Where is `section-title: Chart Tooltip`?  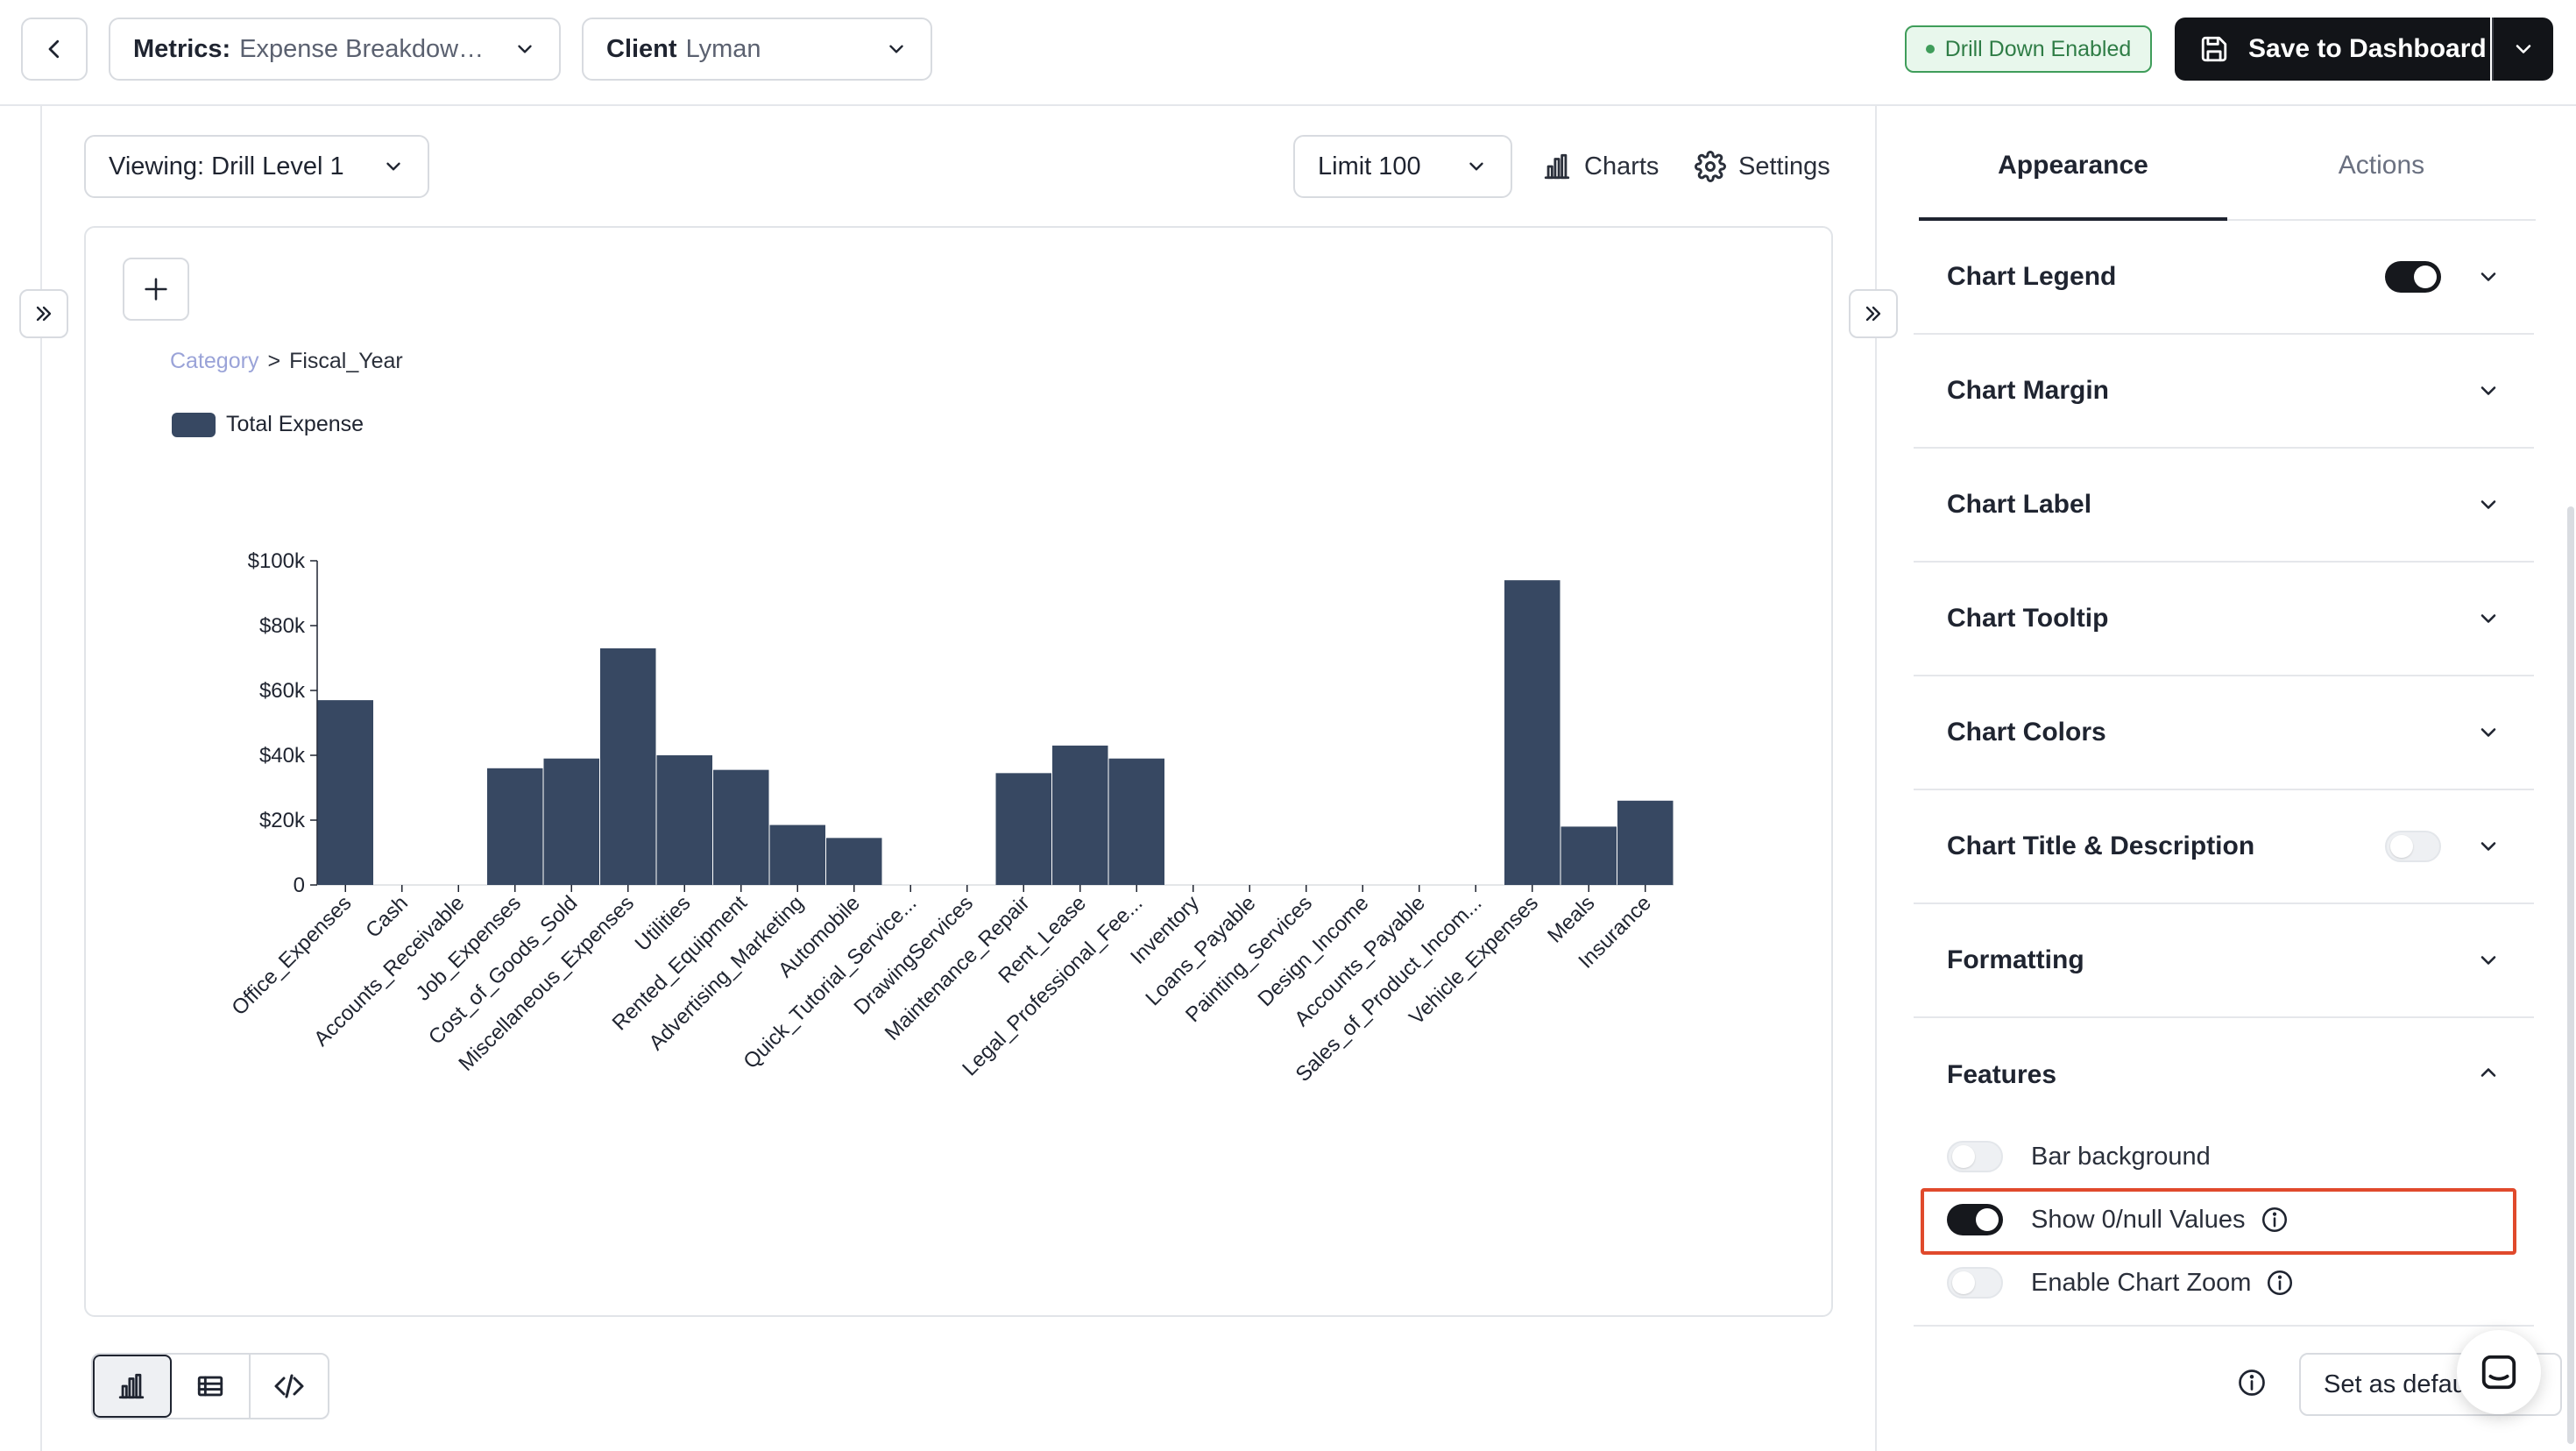 section-title: Chart Tooltip is located at coordinates (2028, 618).